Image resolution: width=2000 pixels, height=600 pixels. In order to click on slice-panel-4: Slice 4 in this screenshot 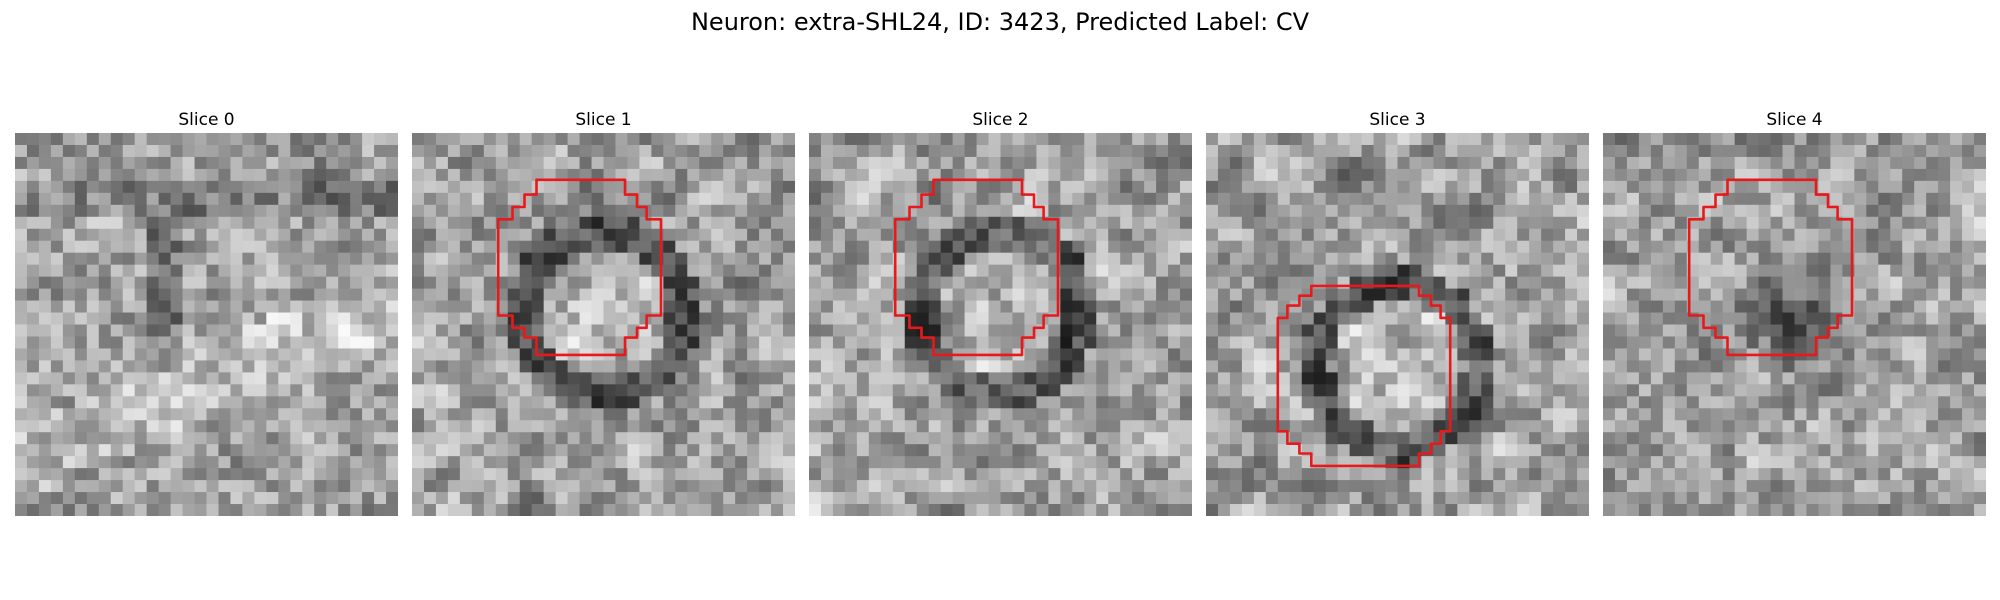, I will do `click(1794, 312)`.